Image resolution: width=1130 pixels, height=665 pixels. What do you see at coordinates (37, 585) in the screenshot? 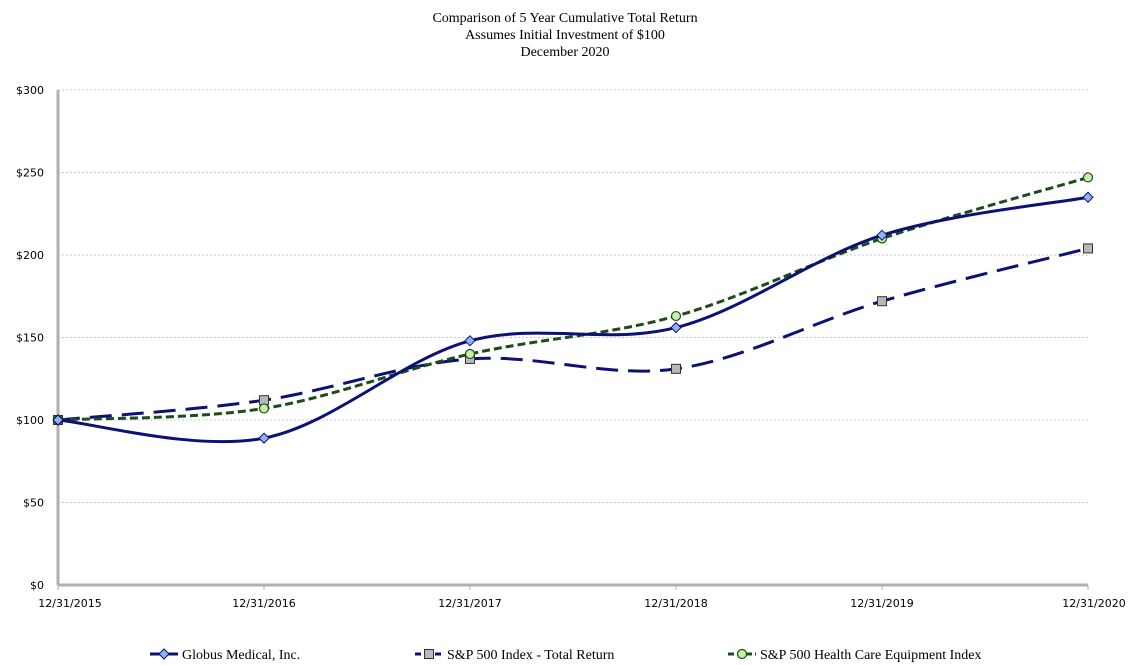
I see `y-tick-label-0: $0` at bounding box center [37, 585].